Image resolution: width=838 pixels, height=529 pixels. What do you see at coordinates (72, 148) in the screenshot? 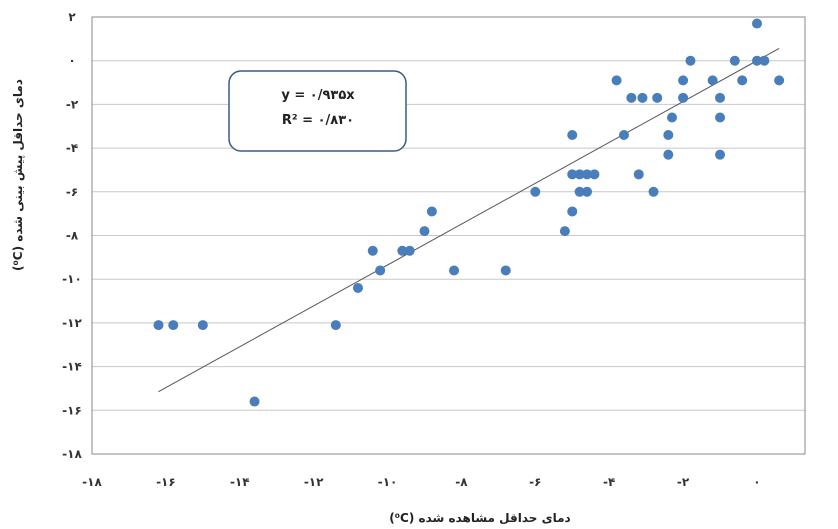
I see `y-tick-label: -۴` at bounding box center [72, 148].